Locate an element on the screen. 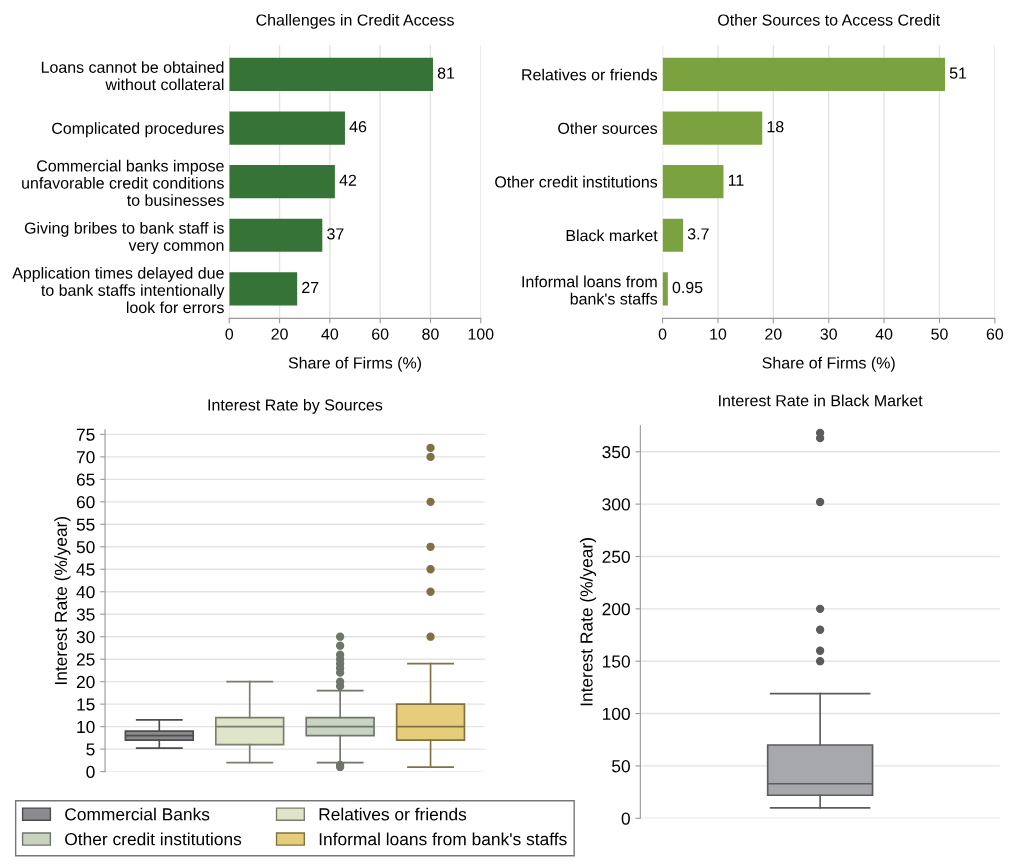 The image size is (1010, 865). y-tick-label: Informal loans from bank's staffs is located at coordinates (590, 290).